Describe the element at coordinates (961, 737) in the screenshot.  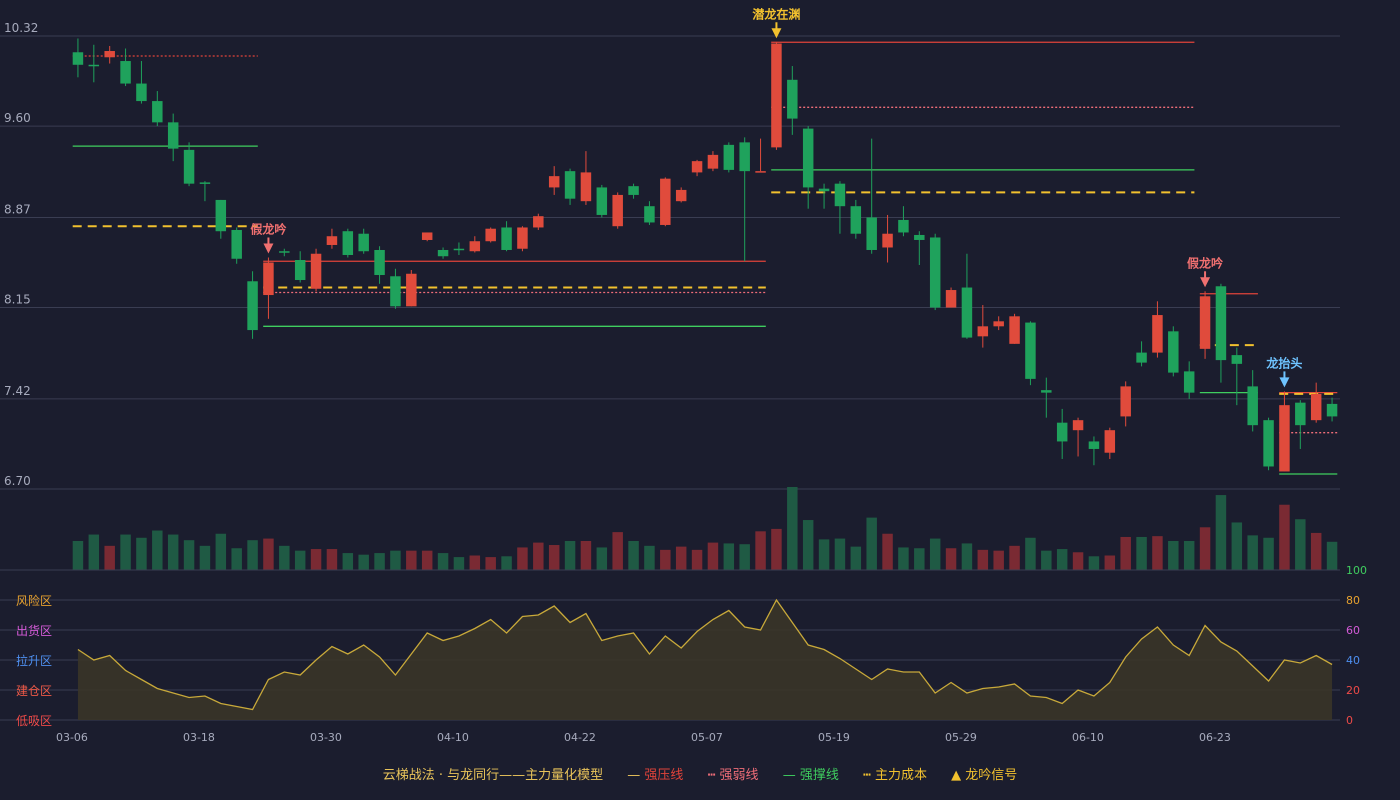
I see `x-tick-label: 05-29` at that location.